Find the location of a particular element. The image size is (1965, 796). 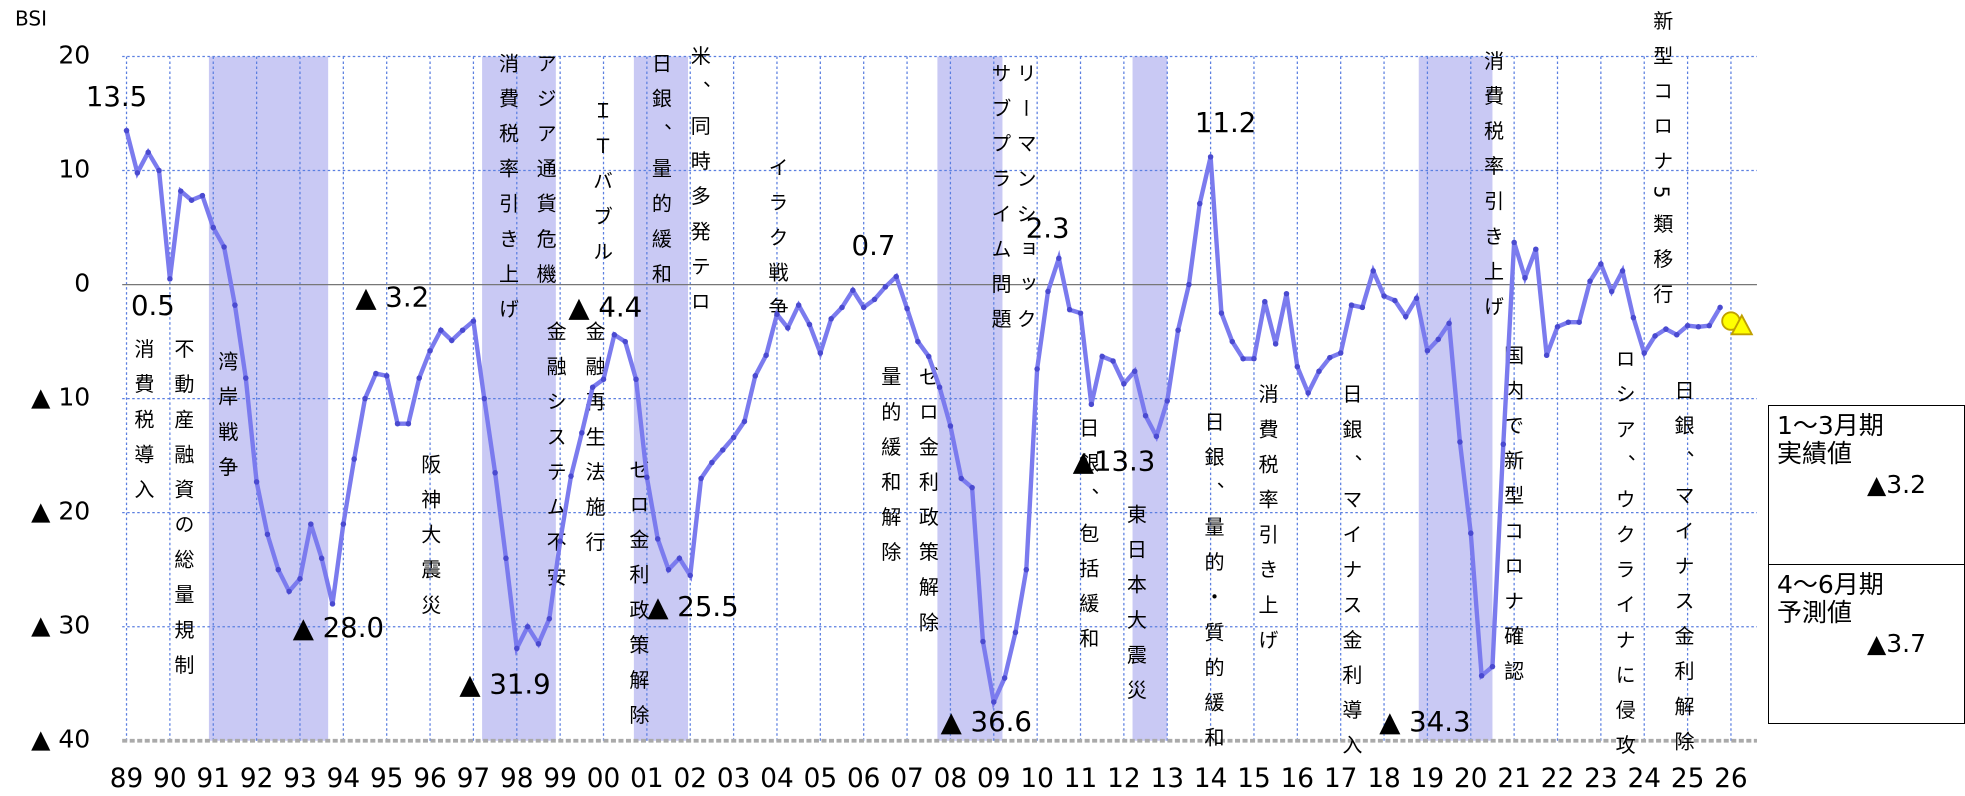

x-tick-label: 20 is located at coordinates (1470, 779).